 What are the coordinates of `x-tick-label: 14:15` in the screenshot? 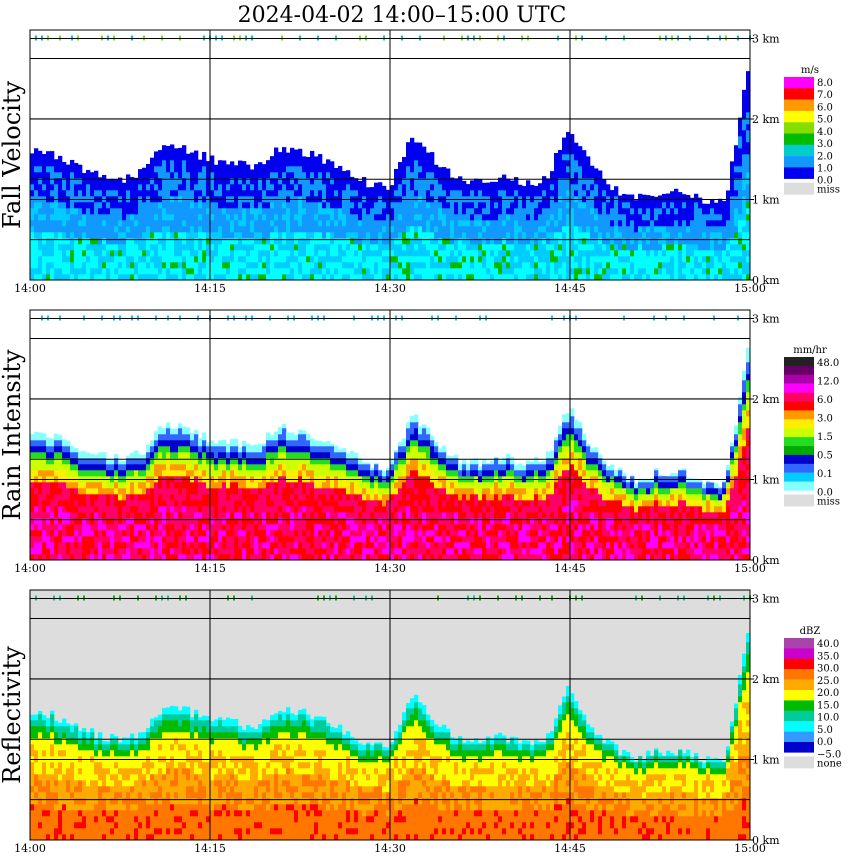 It's located at (210, 288).